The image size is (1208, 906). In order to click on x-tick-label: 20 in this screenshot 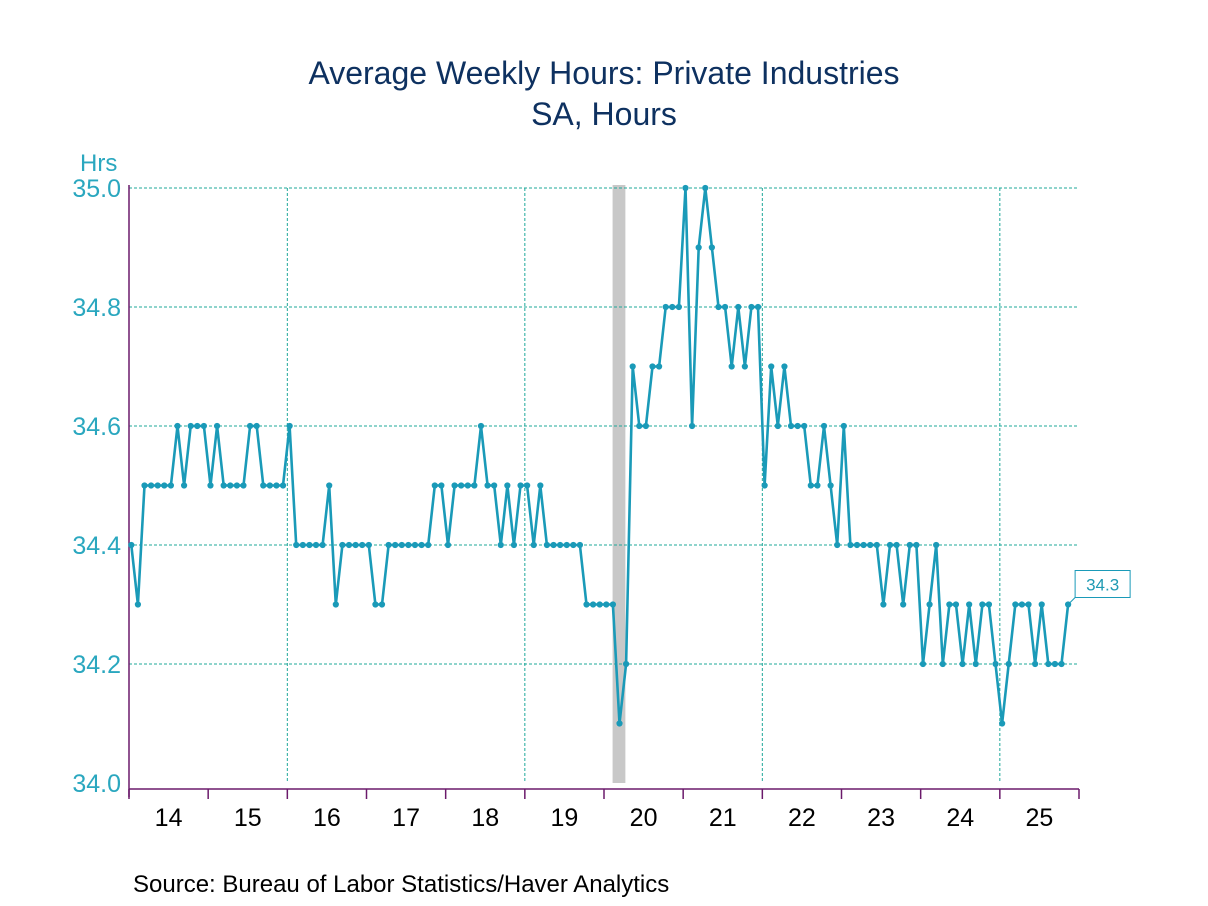, I will do `click(644, 818)`.